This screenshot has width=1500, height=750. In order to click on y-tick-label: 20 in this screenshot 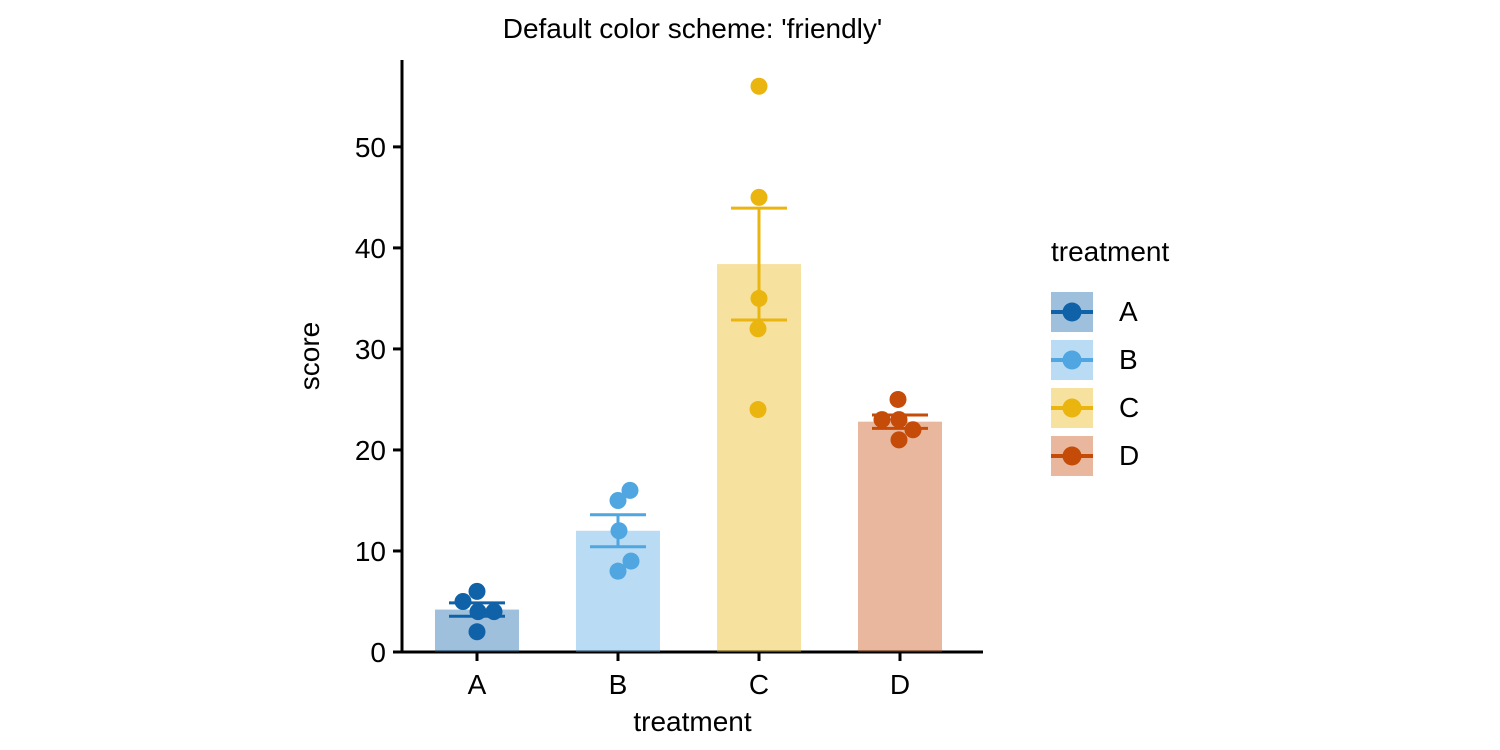, I will do `click(370, 450)`.